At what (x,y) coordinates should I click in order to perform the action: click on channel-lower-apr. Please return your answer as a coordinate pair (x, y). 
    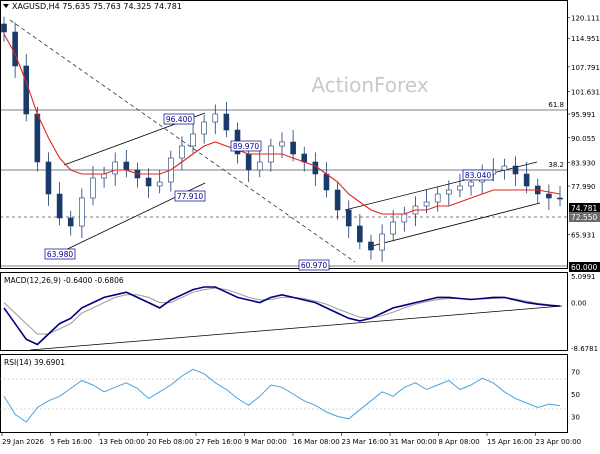
    Looking at the image, I should click on (454, 225).